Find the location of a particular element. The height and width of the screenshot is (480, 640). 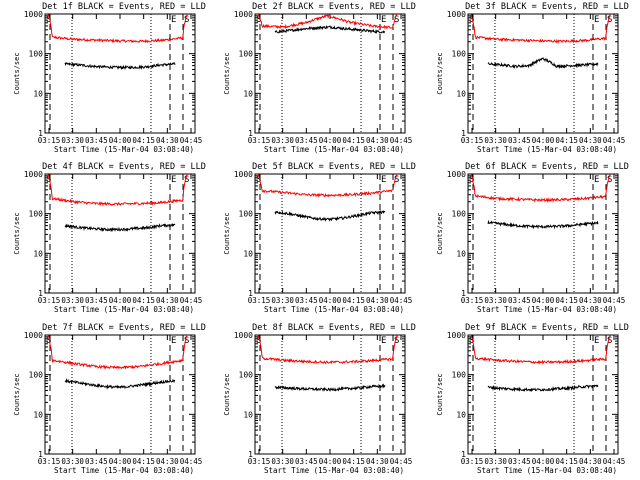

chart-title: Det 8f BLACK = Events, RED = LLD is located at coordinates (334, 328).